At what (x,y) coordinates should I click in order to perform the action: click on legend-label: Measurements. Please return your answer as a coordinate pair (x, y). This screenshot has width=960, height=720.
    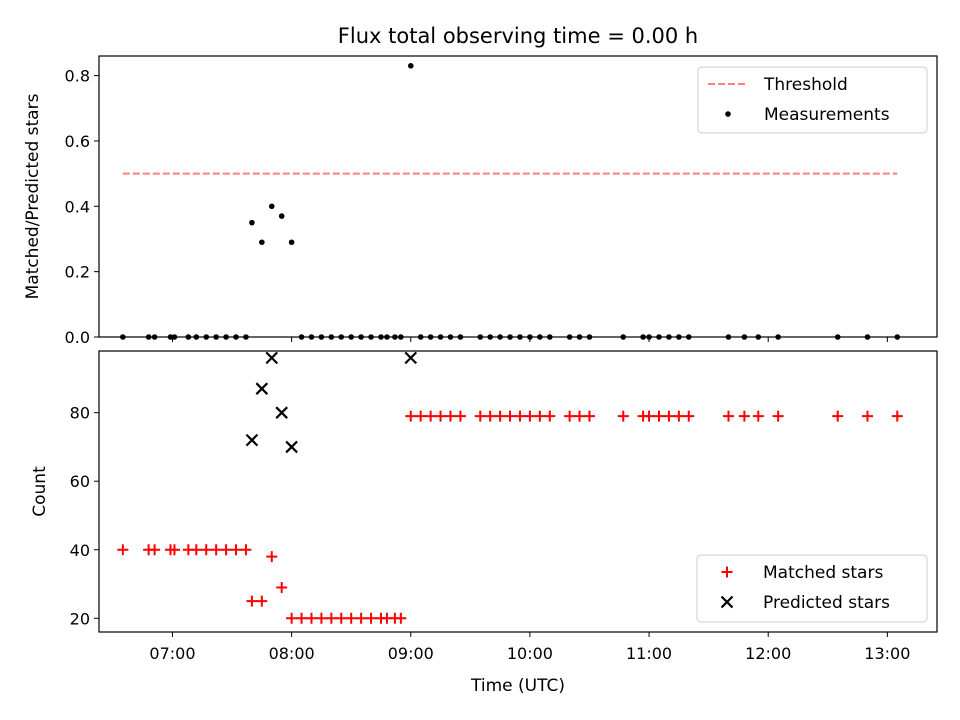
    Looking at the image, I should click on (827, 115).